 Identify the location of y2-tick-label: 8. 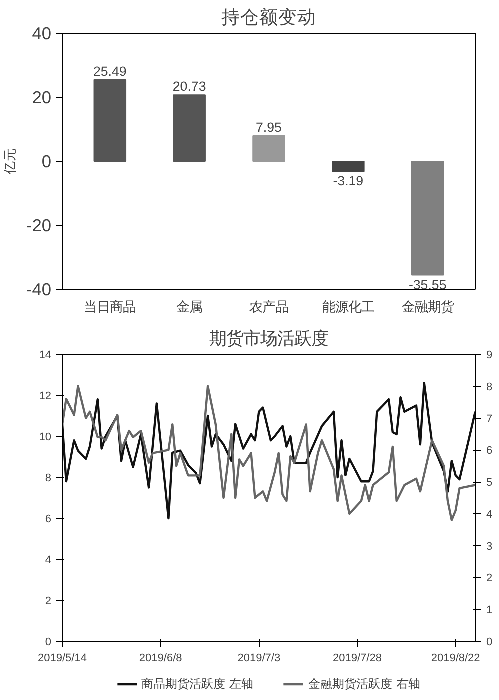
(489, 387).